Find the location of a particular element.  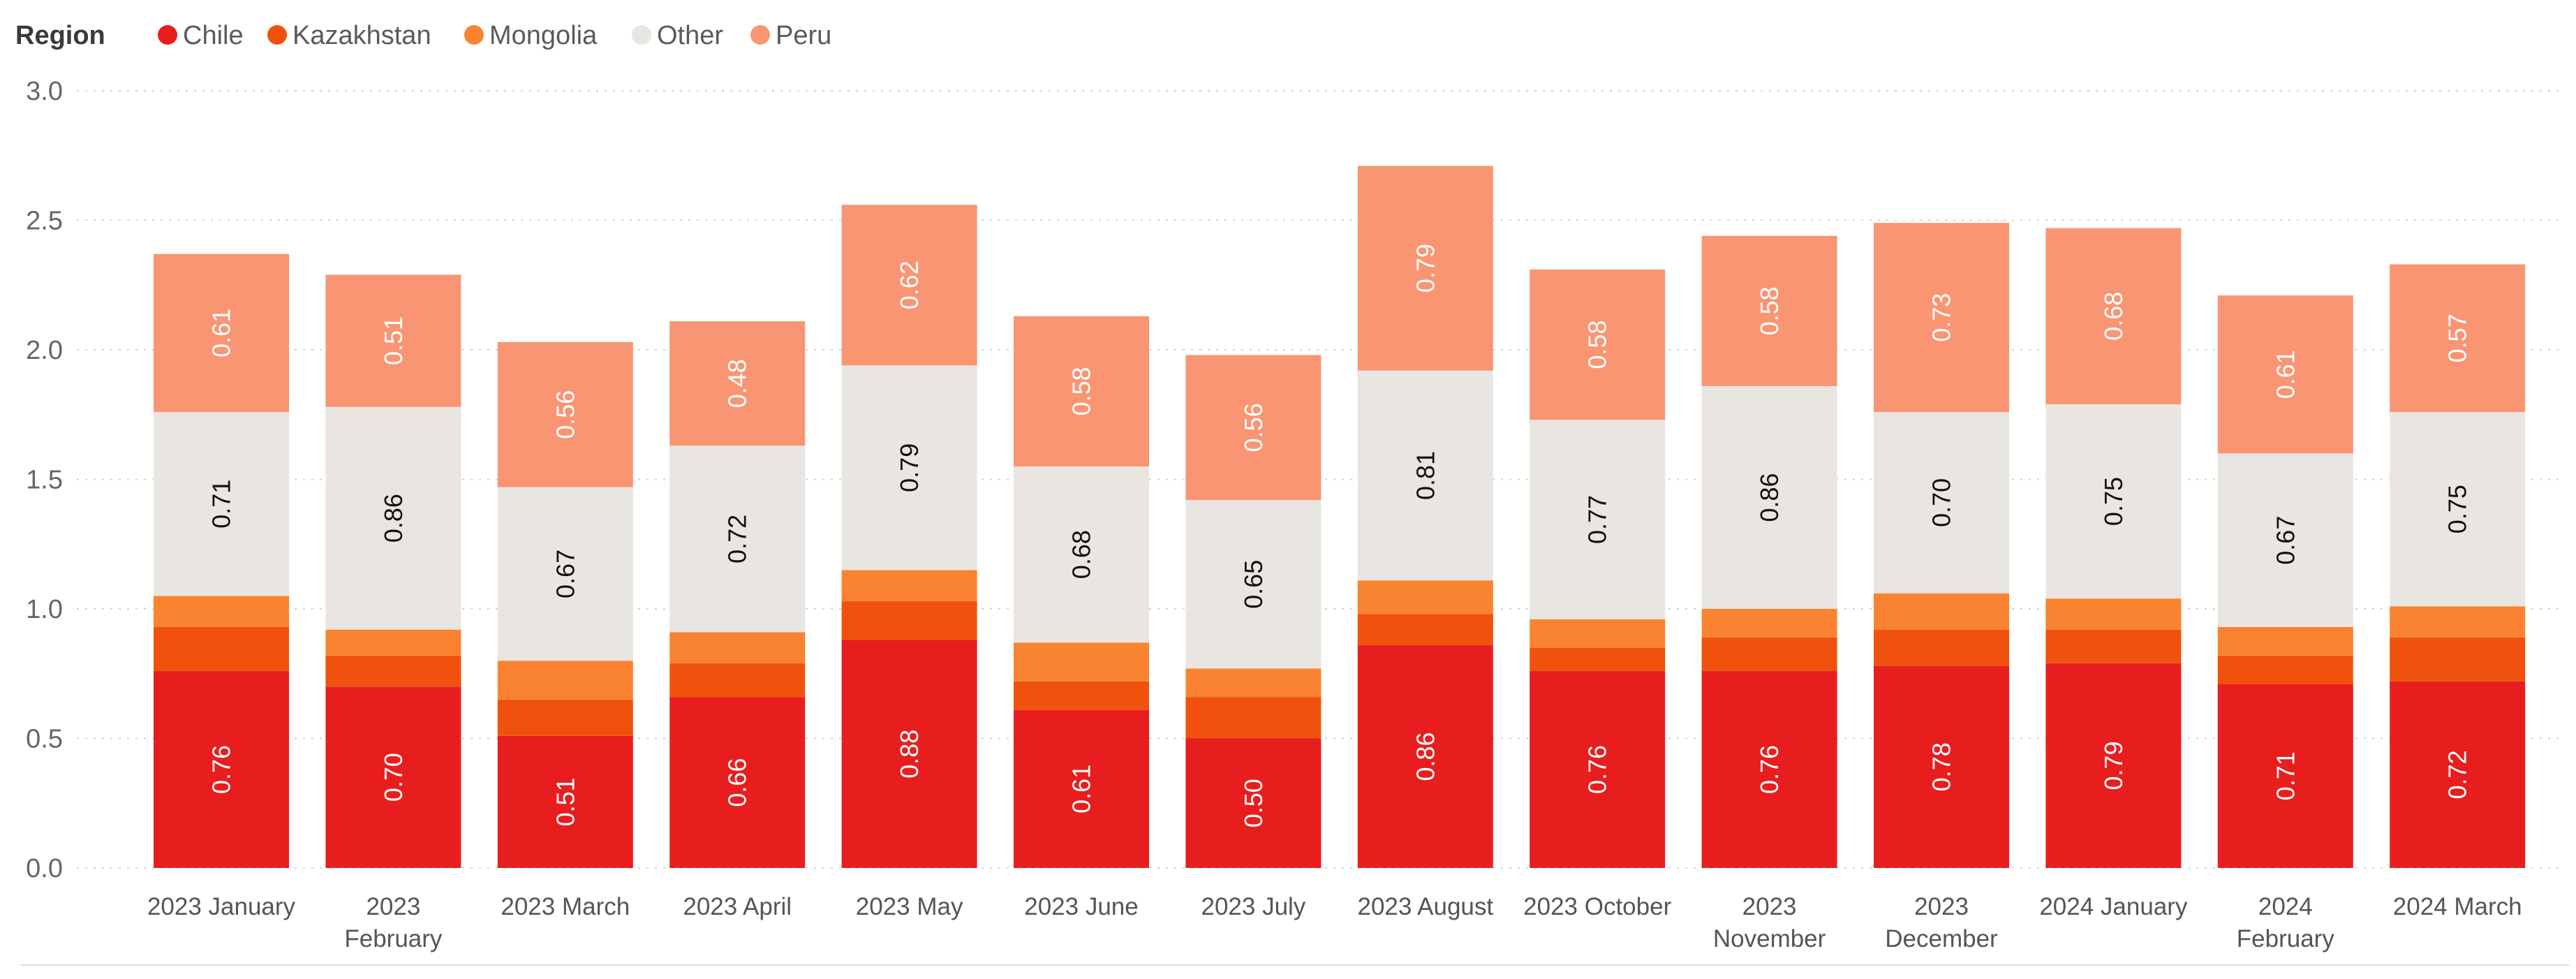

data-label-peru: 0.48 is located at coordinates (737, 383).